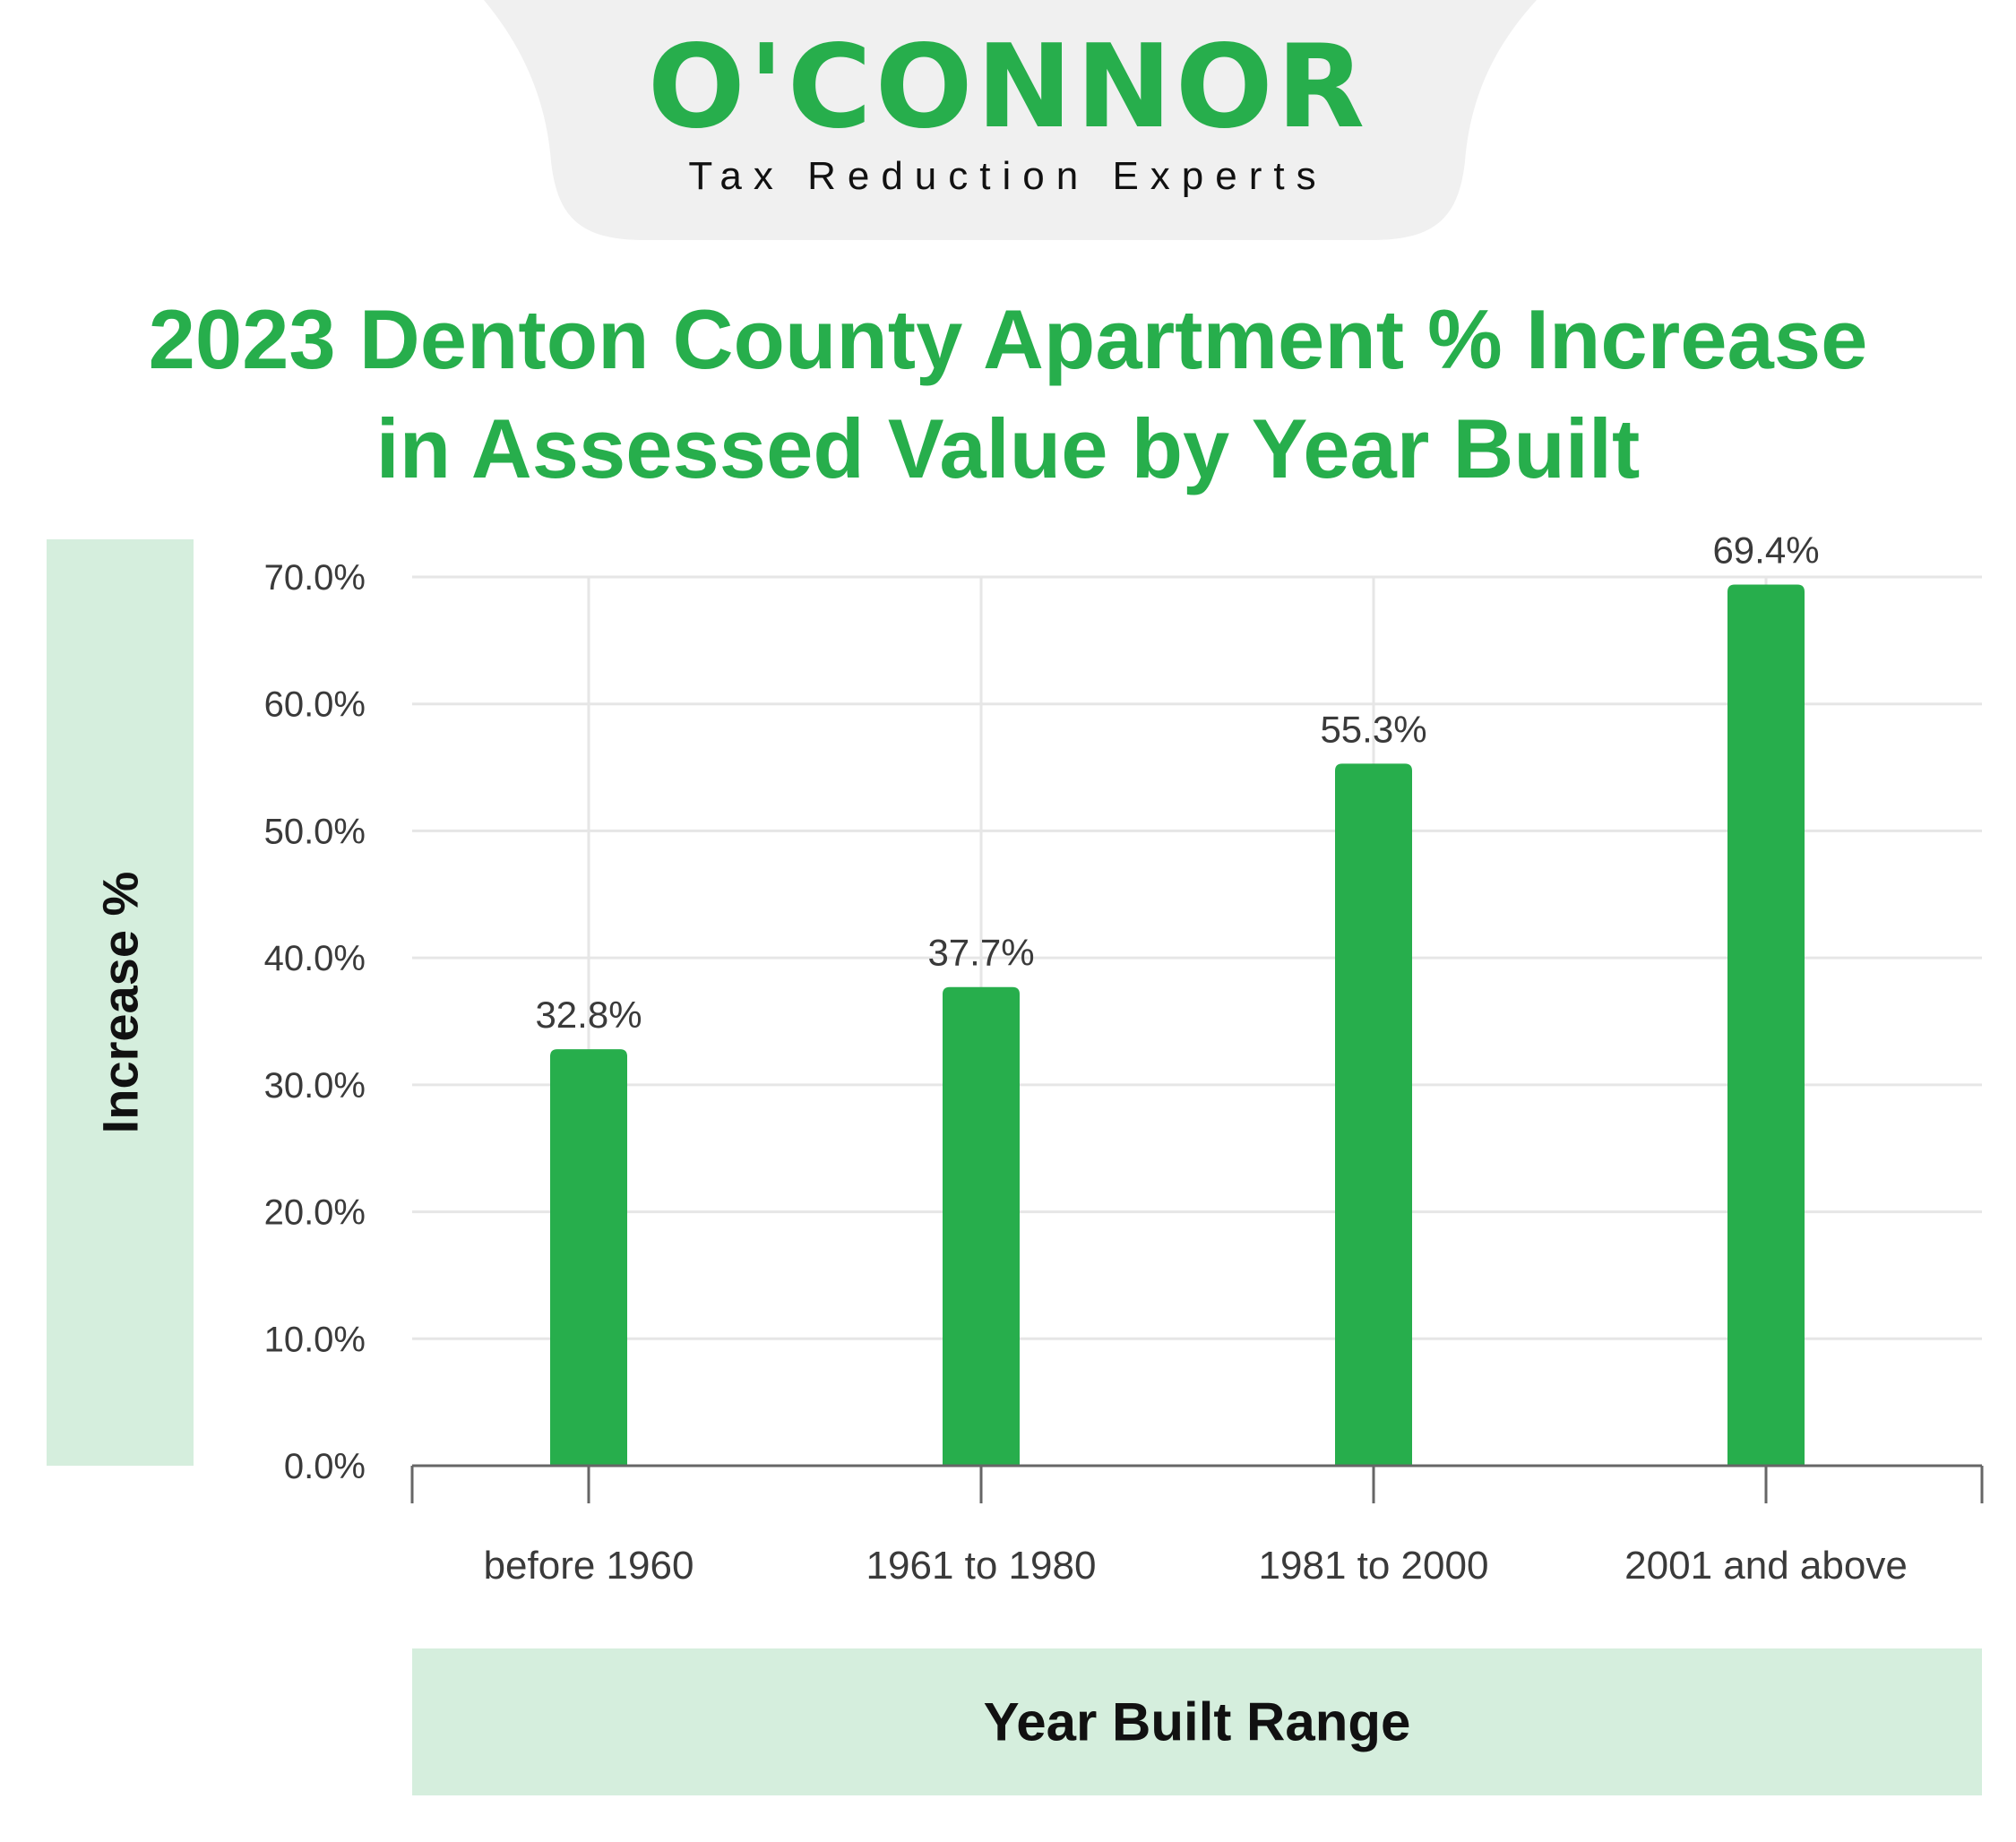 The height and width of the screenshot is (1842, 2016). I want to click on y-tick-label: 20.0%, so click(315, 1213).